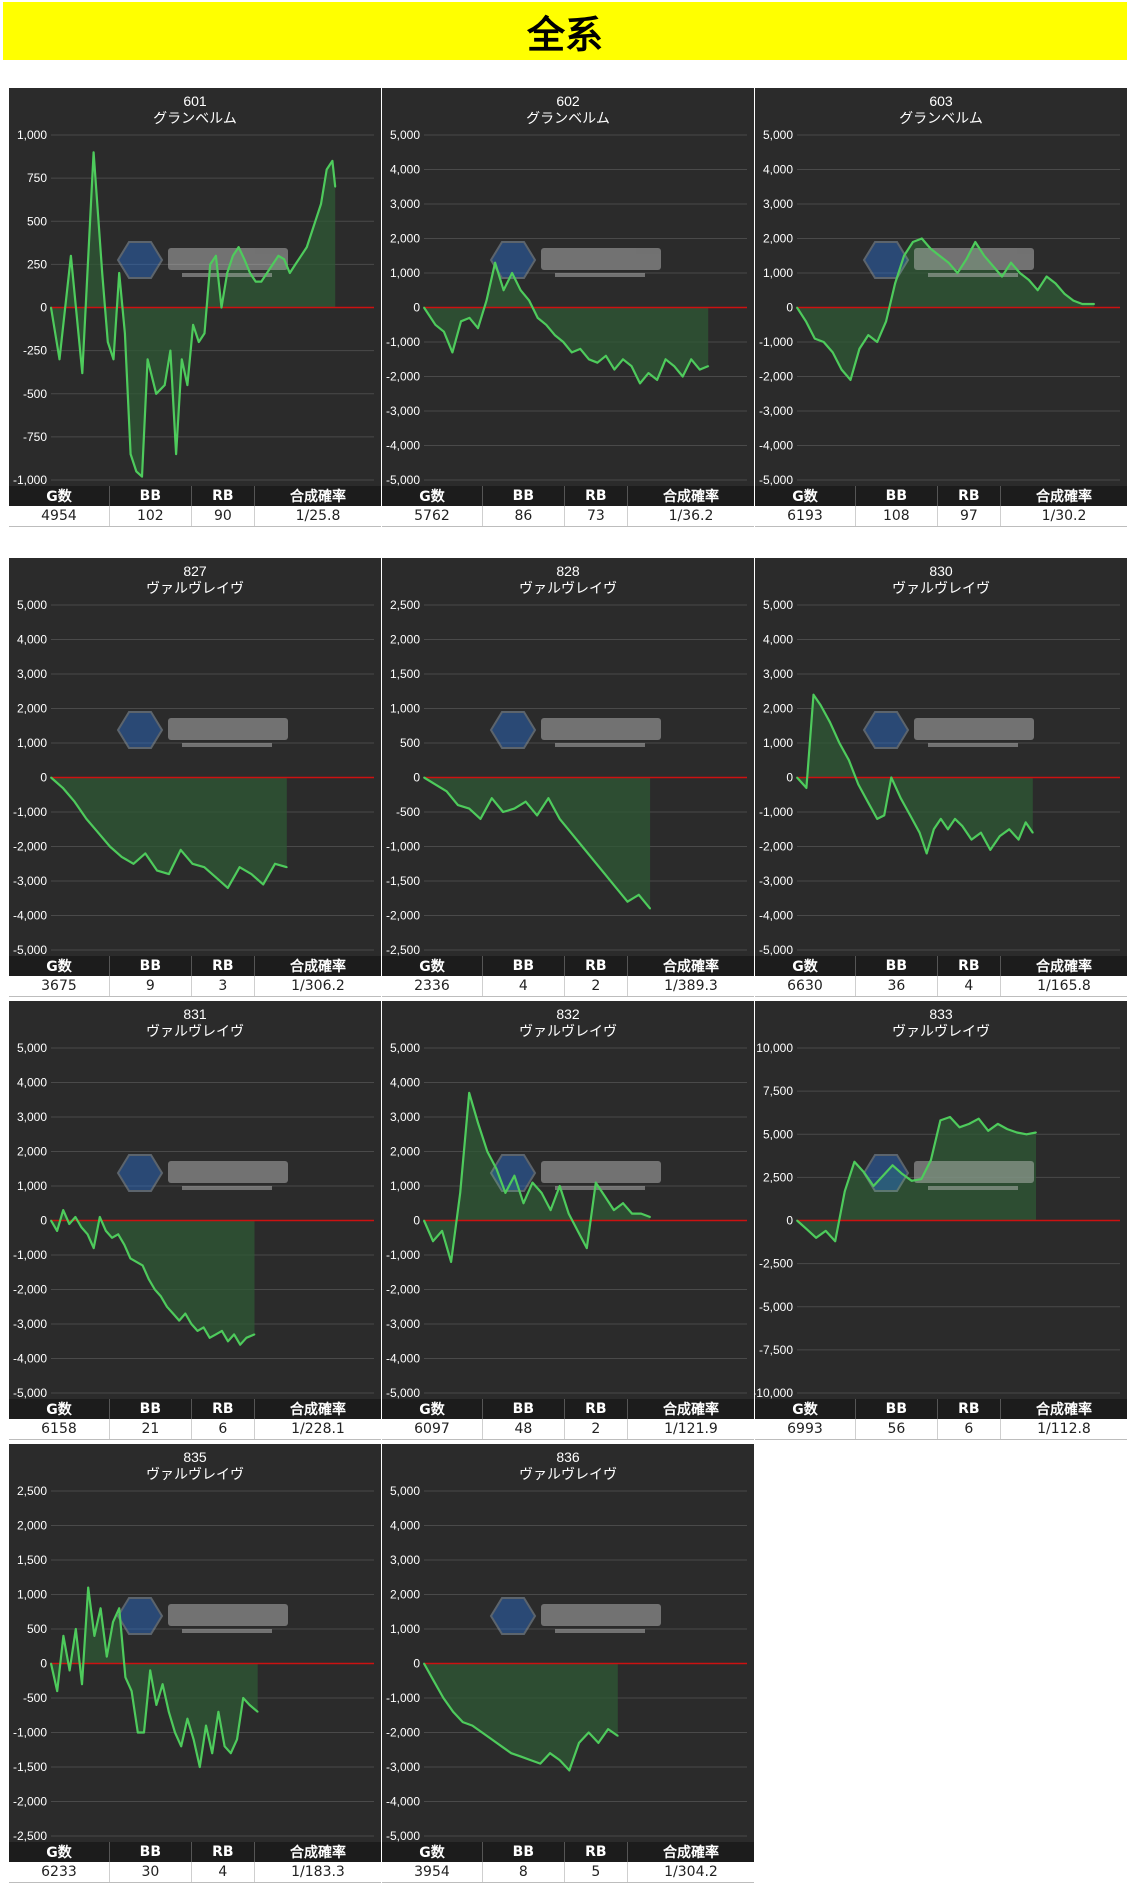 The image size is (1131, 1893). I want to click on y-tick-label: 250, so click(37, 264).